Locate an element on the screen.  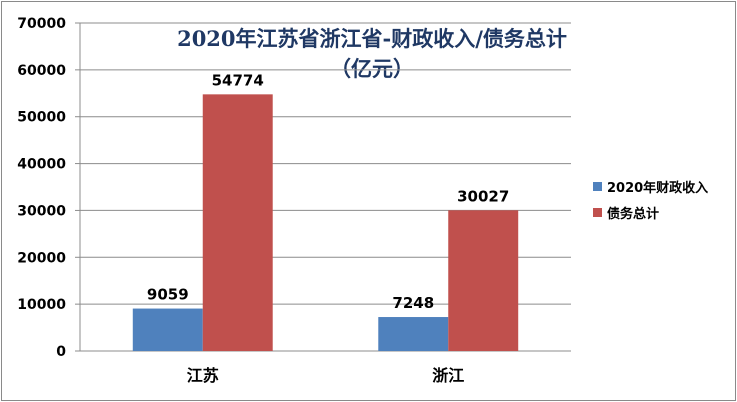
legend-item-revenue: 2020年财政收入 is located at coordinates (650, 186).